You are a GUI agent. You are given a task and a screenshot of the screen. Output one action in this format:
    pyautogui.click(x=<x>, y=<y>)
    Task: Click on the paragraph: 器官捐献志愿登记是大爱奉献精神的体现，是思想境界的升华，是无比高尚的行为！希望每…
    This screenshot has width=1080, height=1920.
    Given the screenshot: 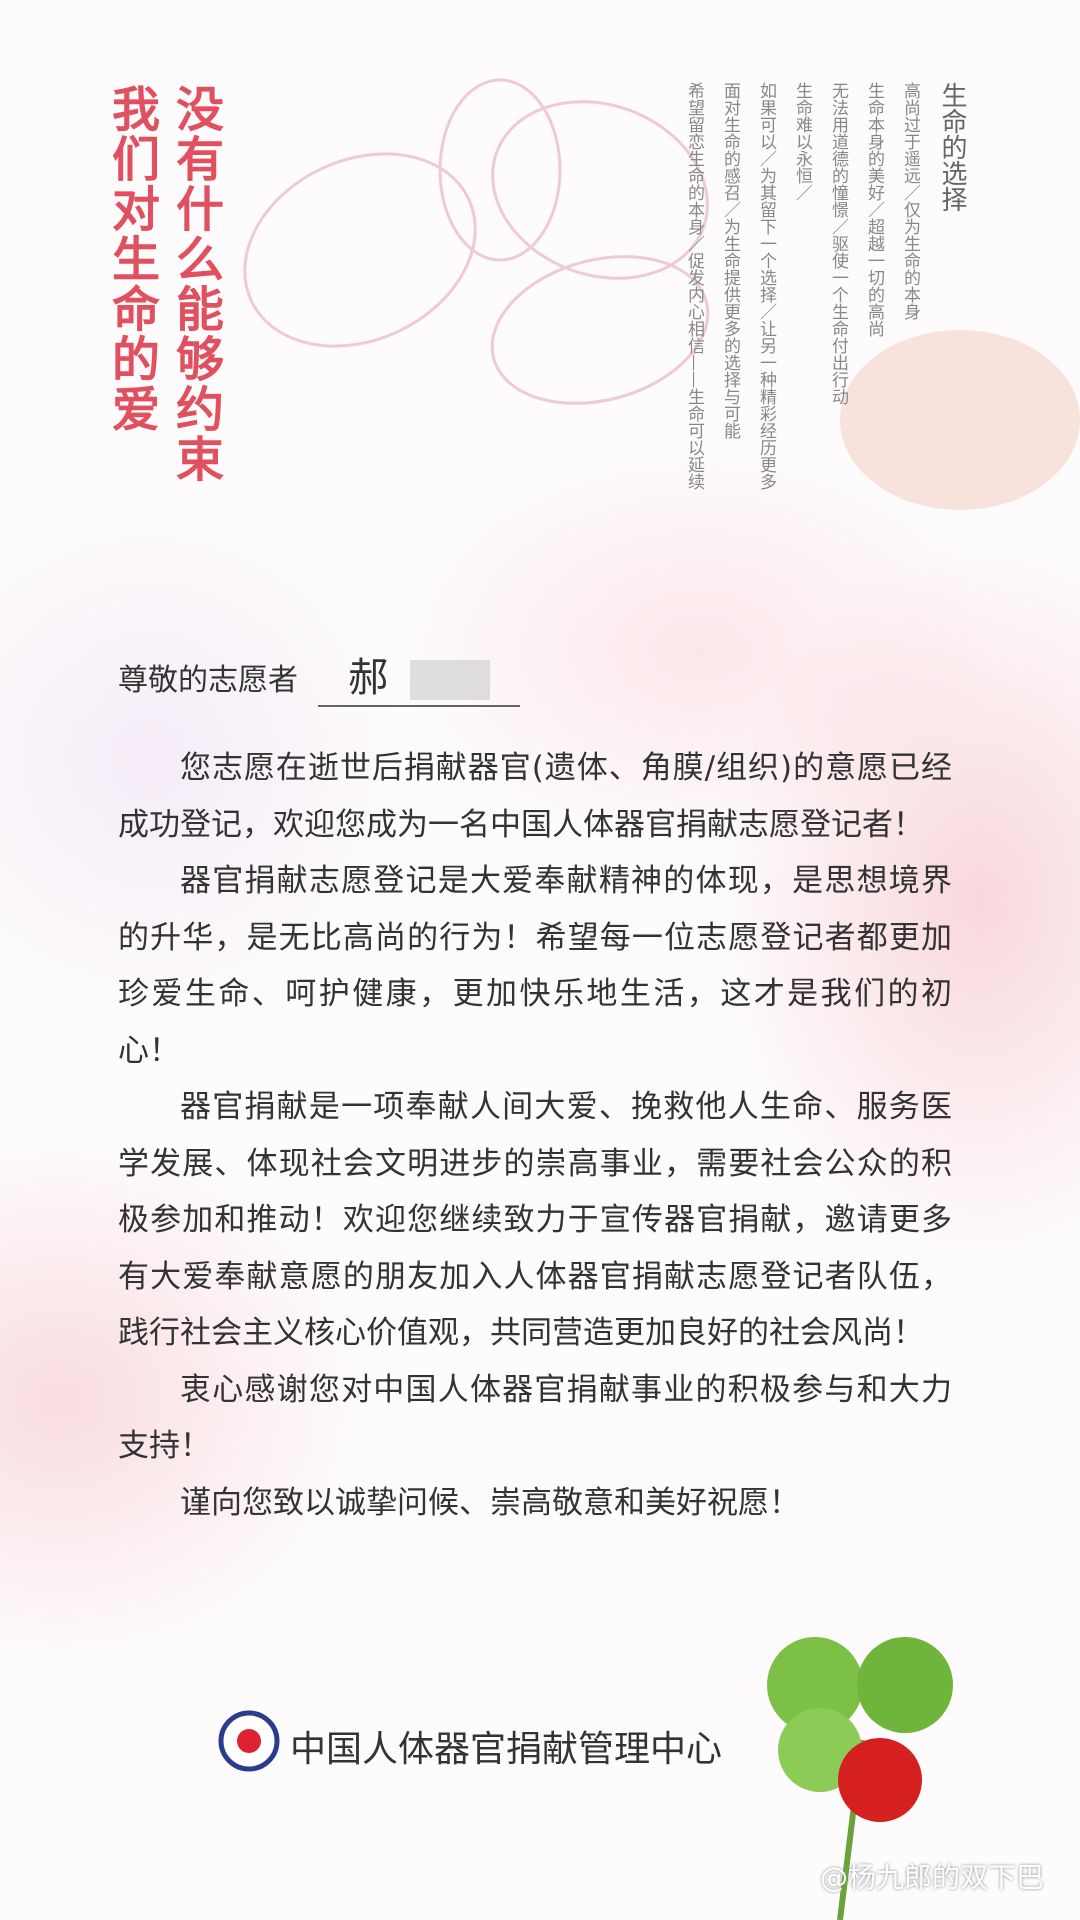 What is the action you would take?
    pyautogui.click(x=535, y=966)
    